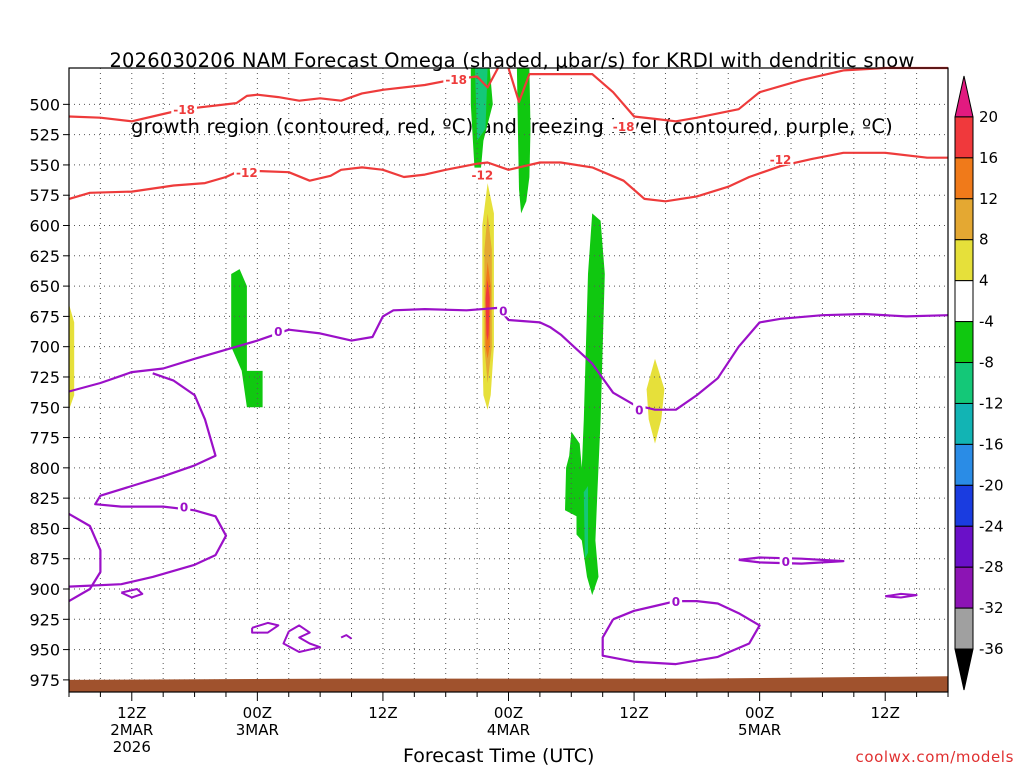  Describe the element at coordinates (44, 195) in the screenshot. I see `y-tick-label: 575` at that location.